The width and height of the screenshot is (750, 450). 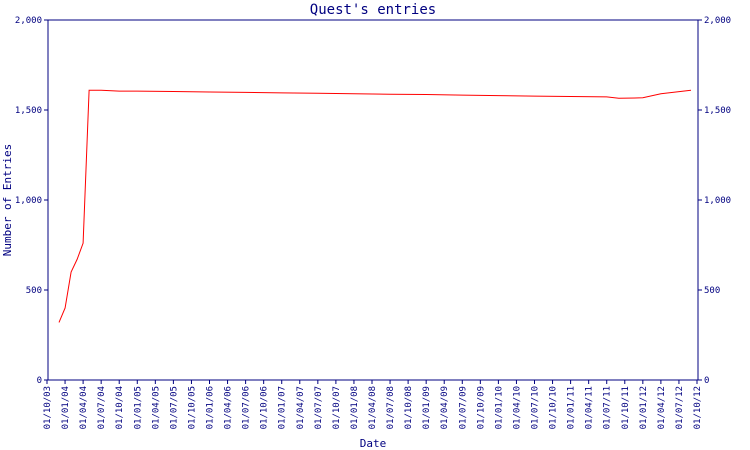 I want to click on y-tick-label-right: 500, so click(x=712, y=291).